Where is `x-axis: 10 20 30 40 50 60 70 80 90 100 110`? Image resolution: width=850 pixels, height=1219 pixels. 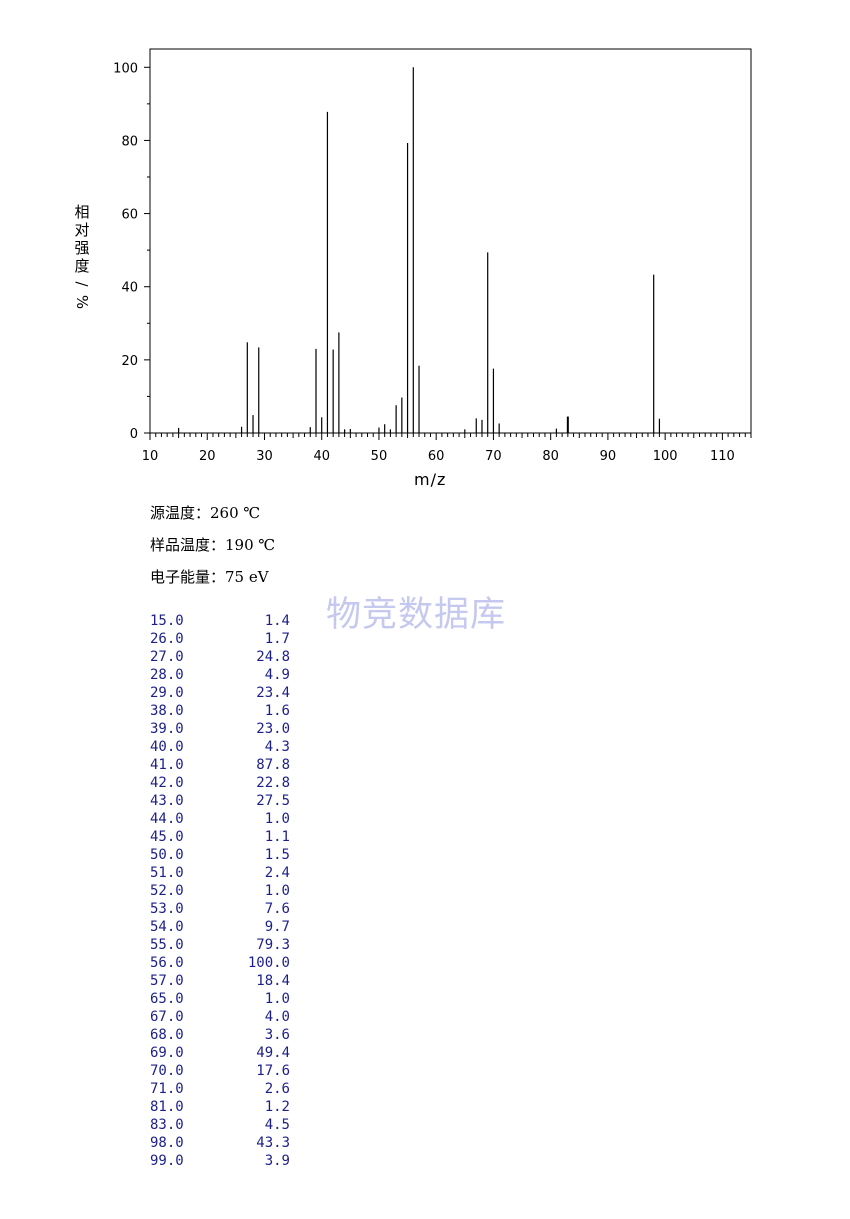 x-axis: 10 20 30 40 50 60 70 80 90 100 110 is located at coordinates (447, 448).